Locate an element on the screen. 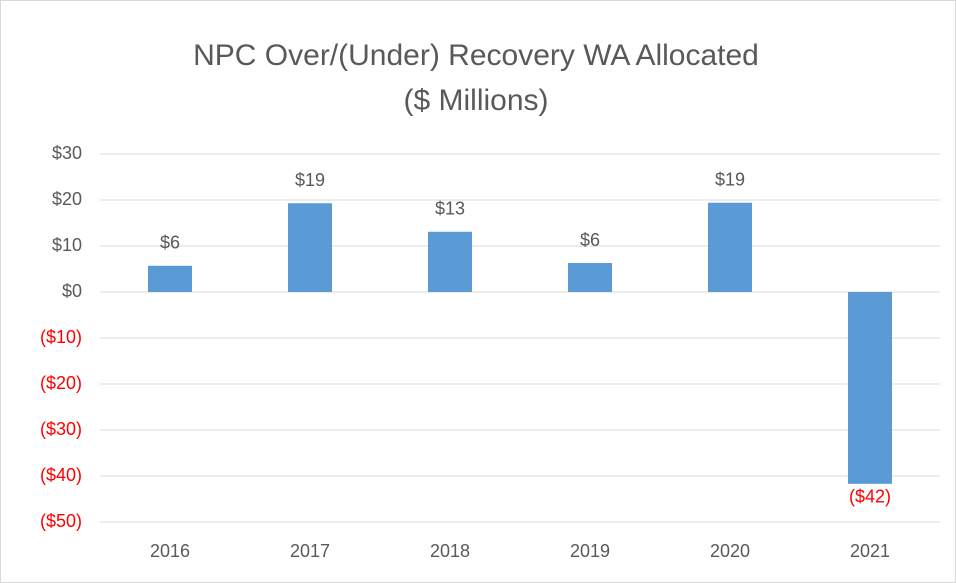 This screenshot has height=583, width=956. x-tick-label: 2021 is located at coordinates (870, 551).